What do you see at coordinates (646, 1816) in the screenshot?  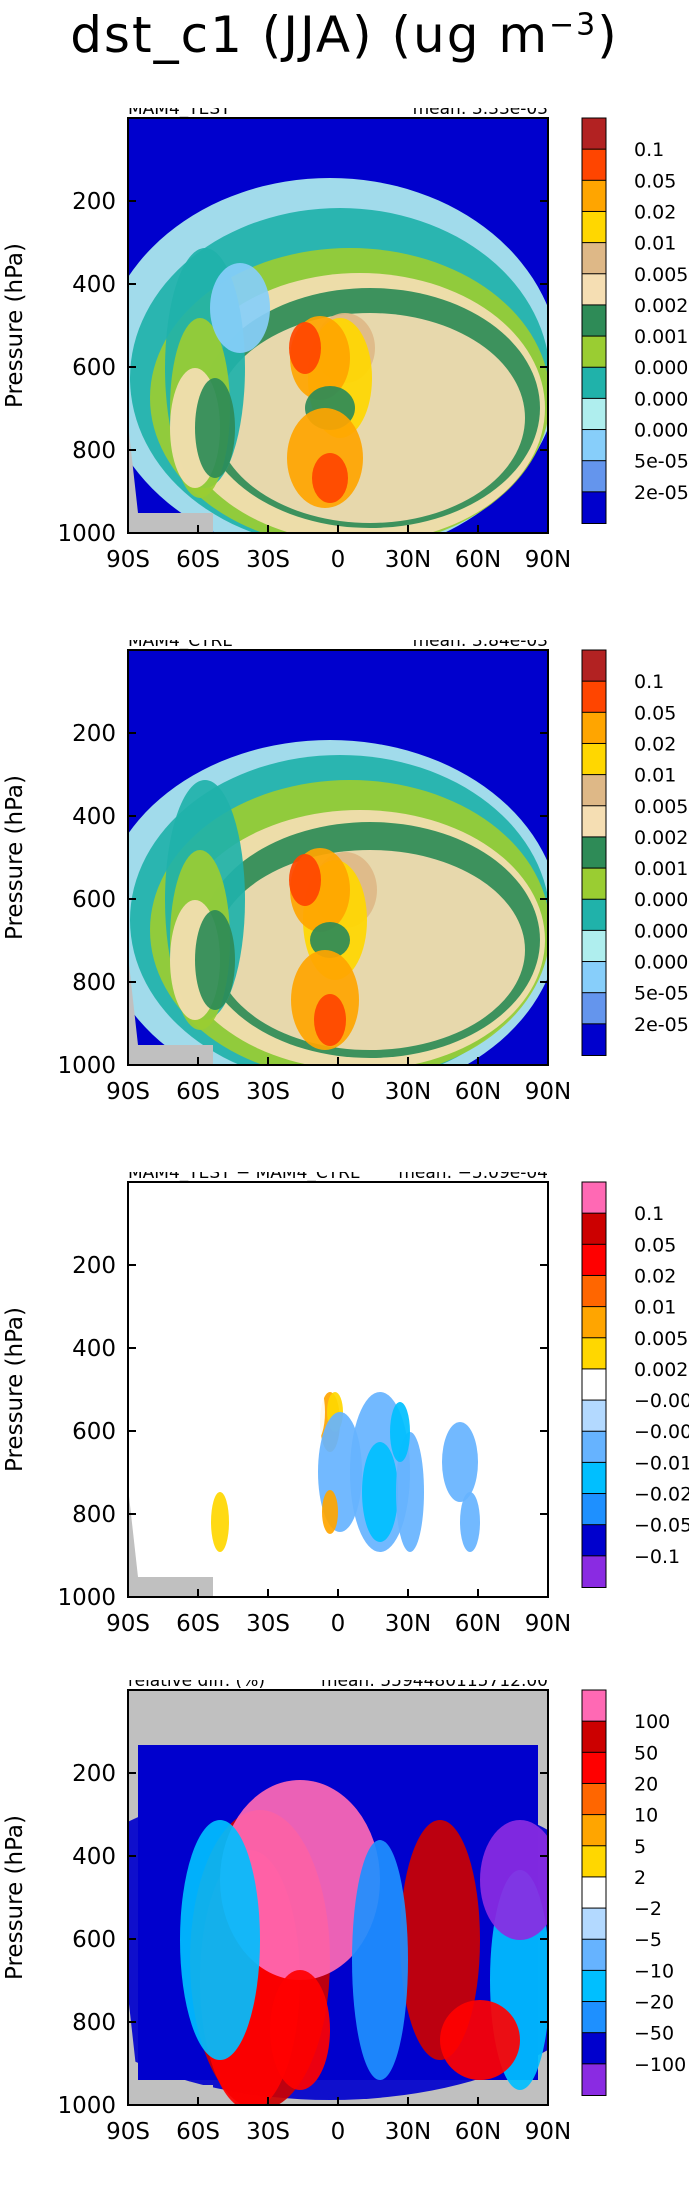 I see `colorbar-label: 10` at bounding box center [646, 1816].